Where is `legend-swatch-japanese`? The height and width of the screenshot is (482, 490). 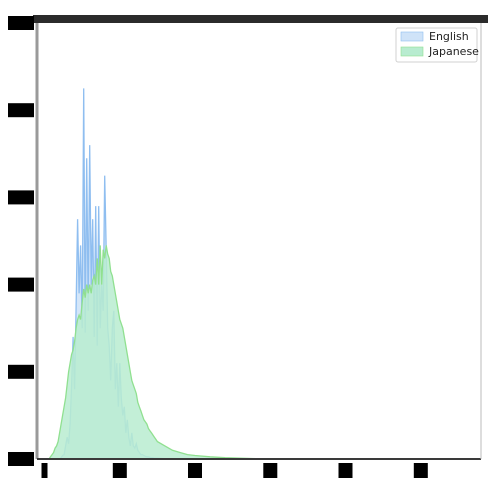 legend-swatch-japanese is located at coordinates (412, 51).